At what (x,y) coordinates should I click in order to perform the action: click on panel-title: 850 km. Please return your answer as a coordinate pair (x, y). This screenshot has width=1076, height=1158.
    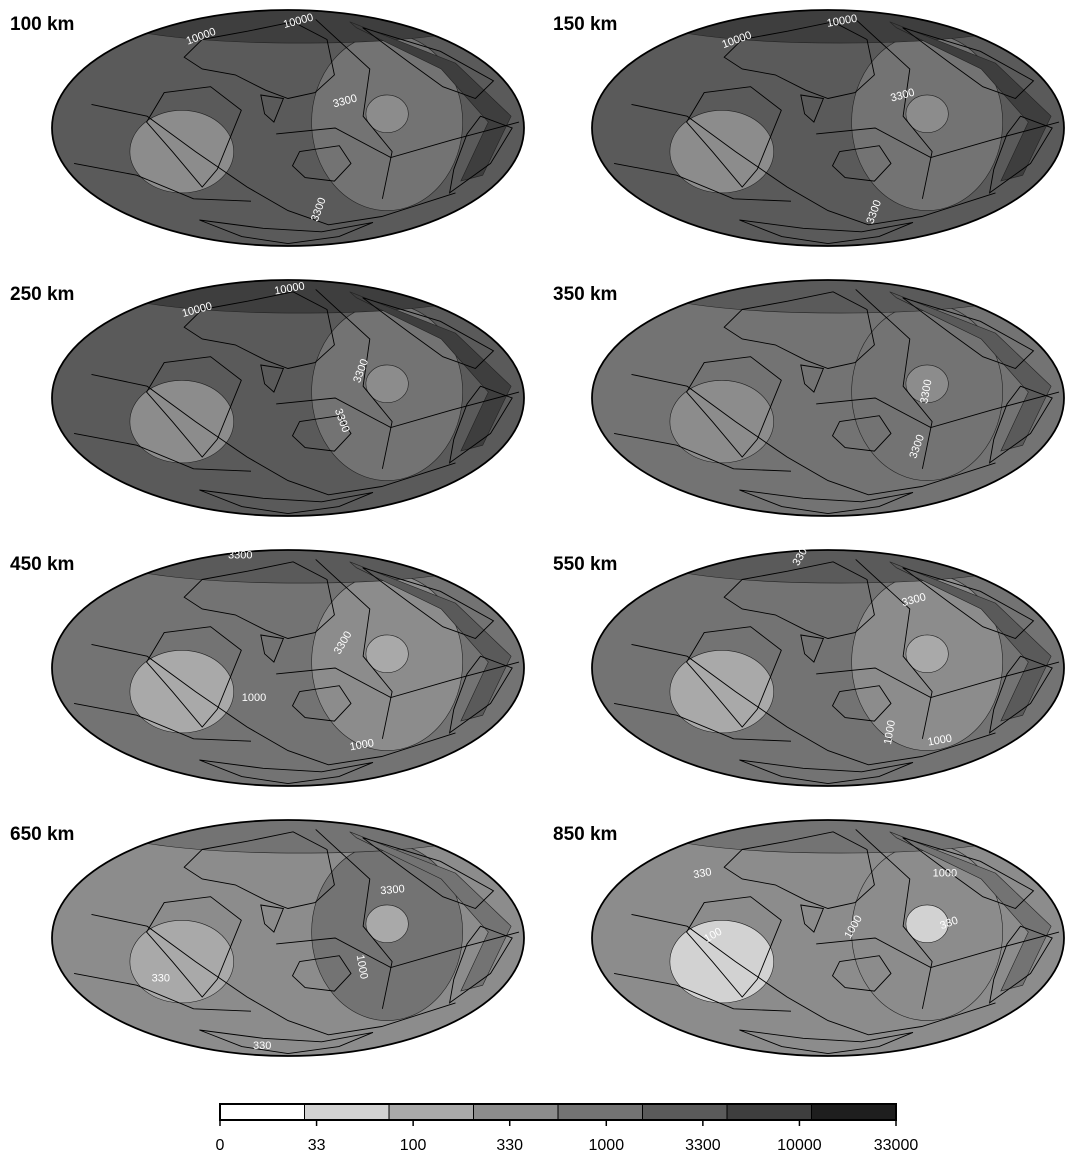
    Looking at the image, I should click on (585, 834).